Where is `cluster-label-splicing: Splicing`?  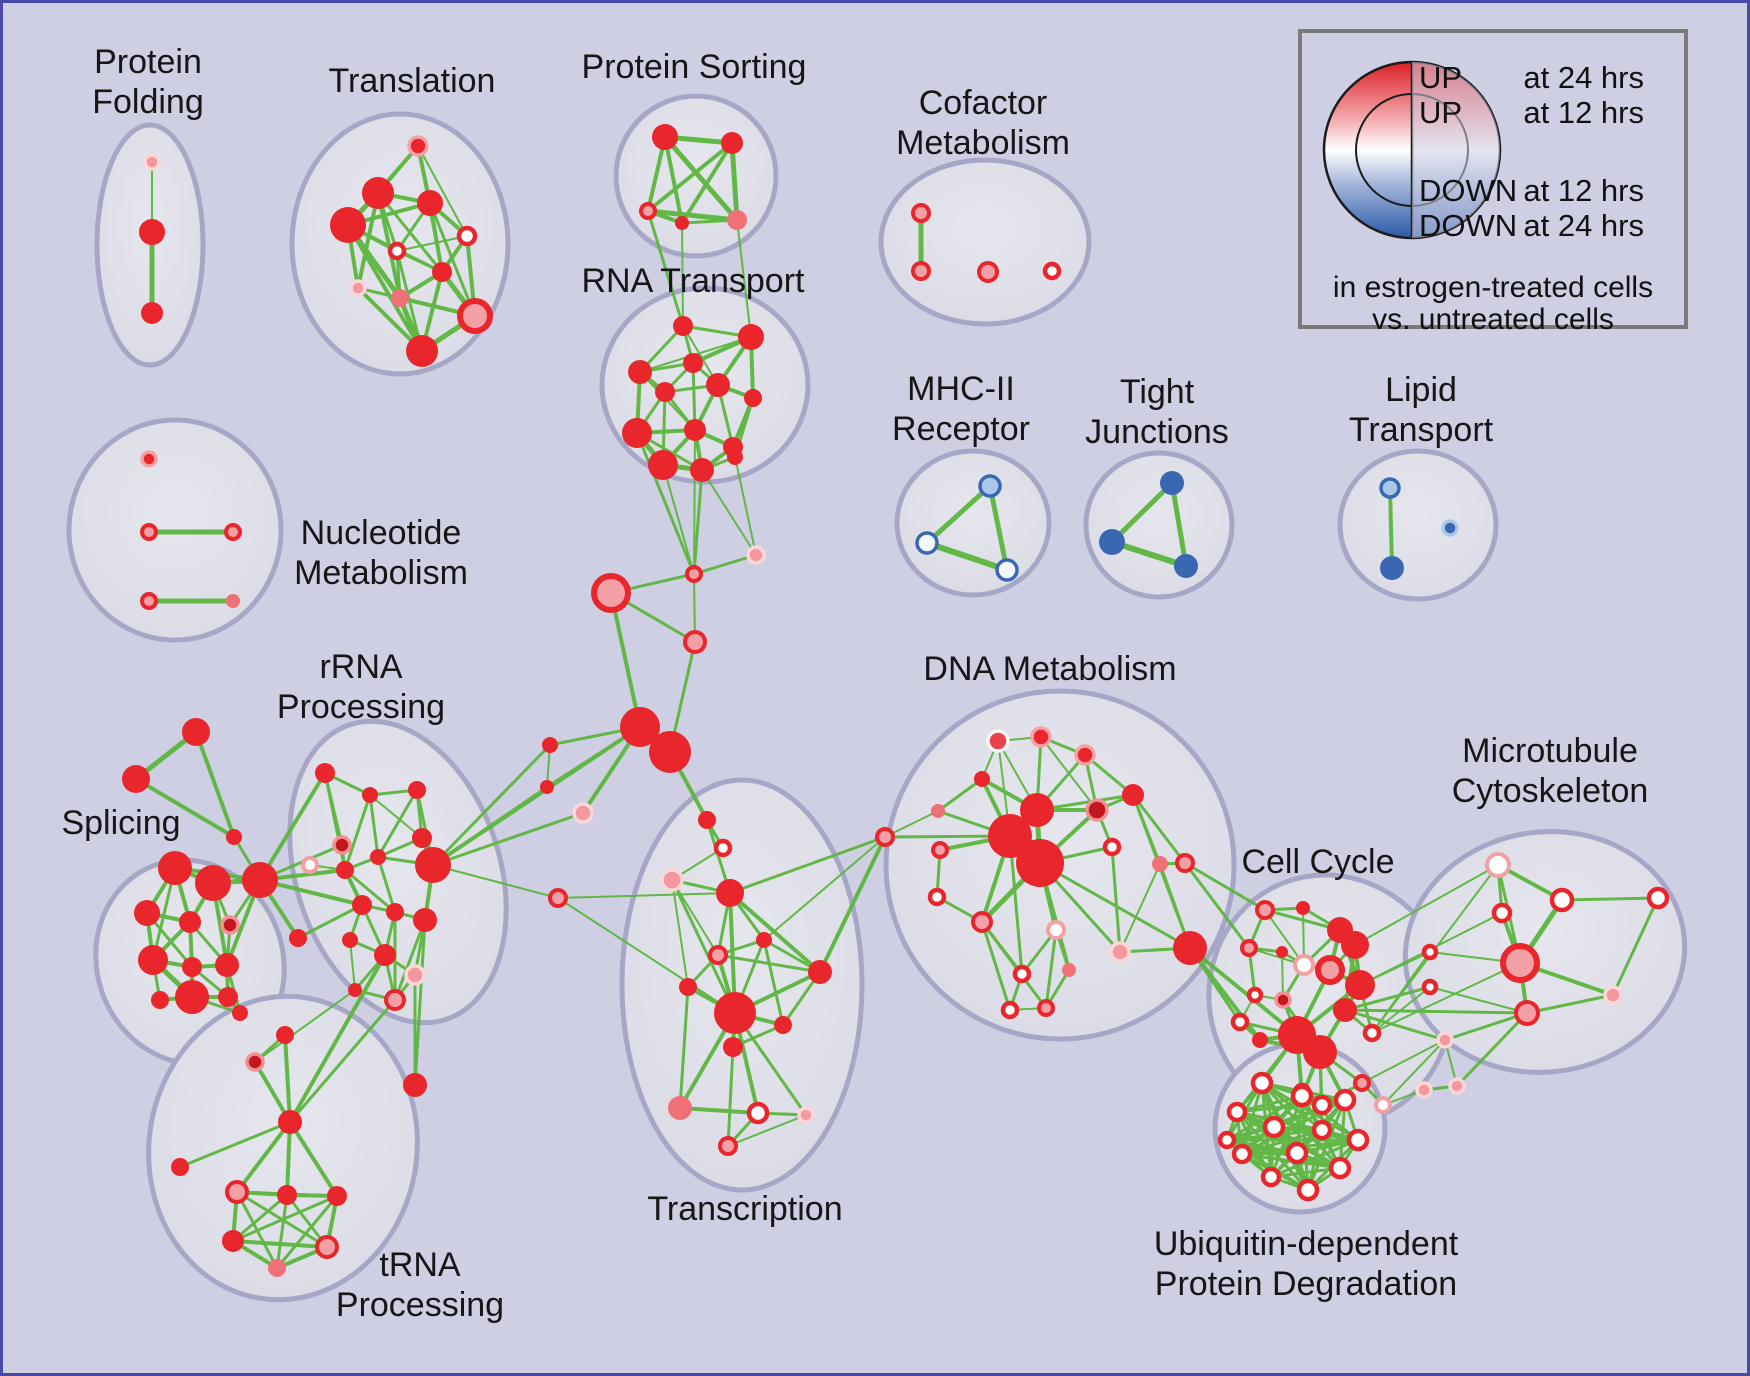
cluster-label-splicing: Splicing is located at coordinates (120, 823).